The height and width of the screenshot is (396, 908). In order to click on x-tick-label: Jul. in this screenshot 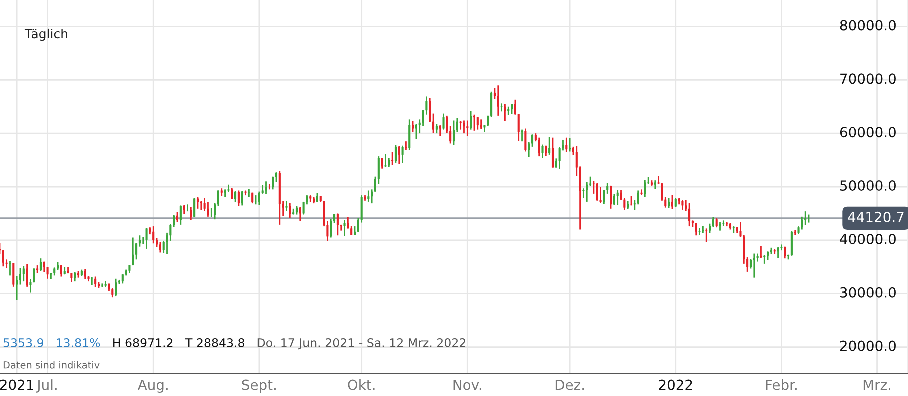, I will do `click(46, 386)`.